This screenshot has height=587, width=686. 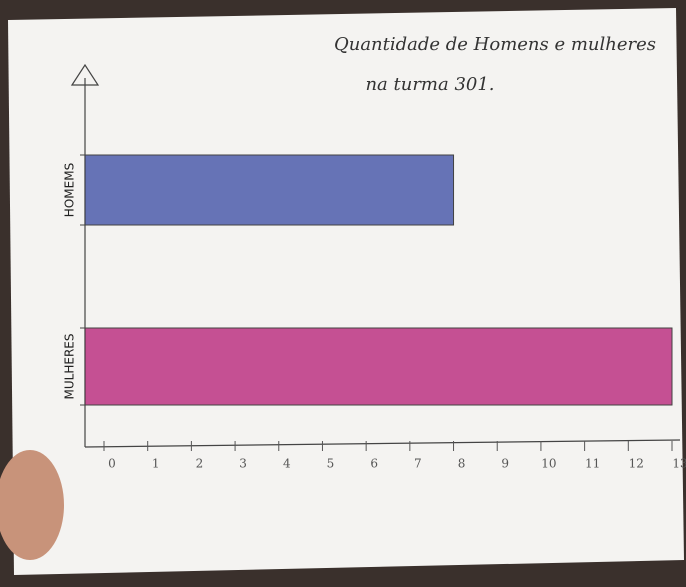 What do you see at coordinates (156, 464) in the screenshot?
I see `x-tick-label: 1` at bounding box center [156, 464].